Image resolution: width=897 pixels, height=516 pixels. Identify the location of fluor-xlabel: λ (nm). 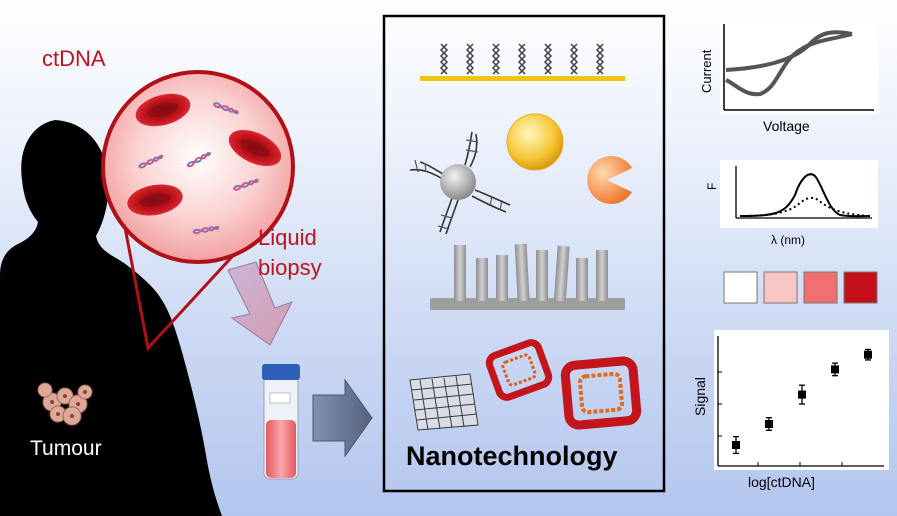
(788, 240).